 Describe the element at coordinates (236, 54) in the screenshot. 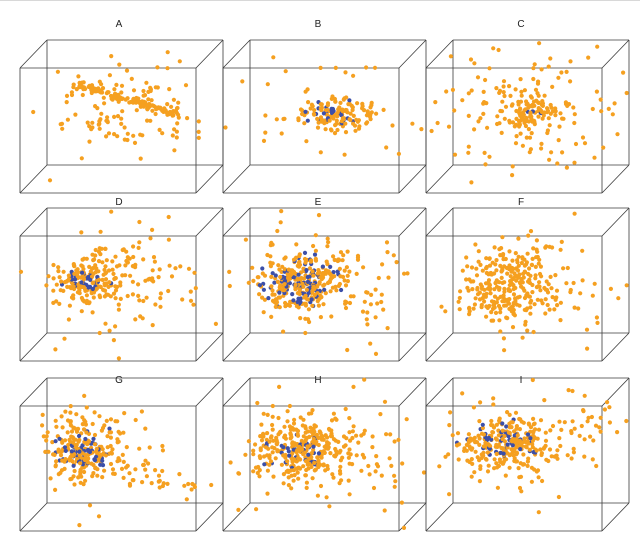

I see `cube-connector-tl` at that location.